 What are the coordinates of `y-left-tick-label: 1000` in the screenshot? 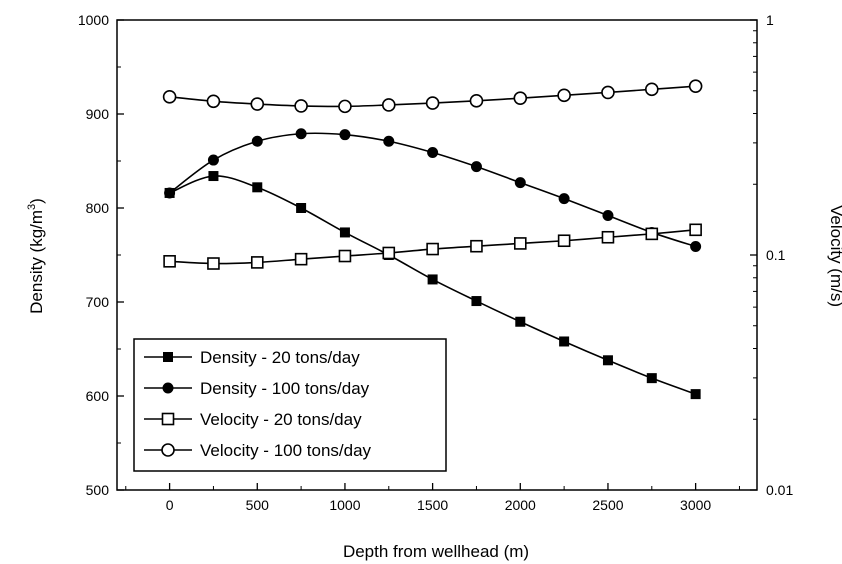 It's located at (93, 20).